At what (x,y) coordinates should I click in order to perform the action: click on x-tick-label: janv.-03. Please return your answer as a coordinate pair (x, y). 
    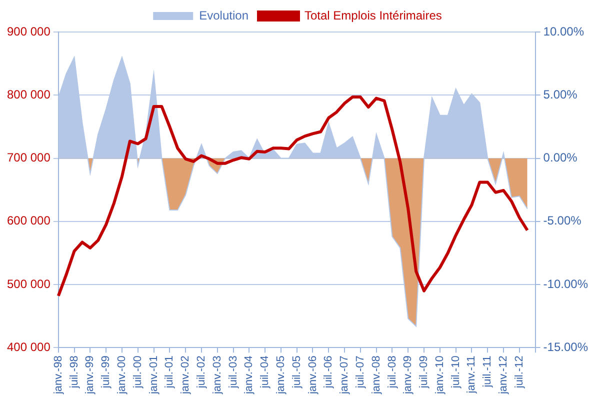
    Looking at the image, I should click on (217, 376).